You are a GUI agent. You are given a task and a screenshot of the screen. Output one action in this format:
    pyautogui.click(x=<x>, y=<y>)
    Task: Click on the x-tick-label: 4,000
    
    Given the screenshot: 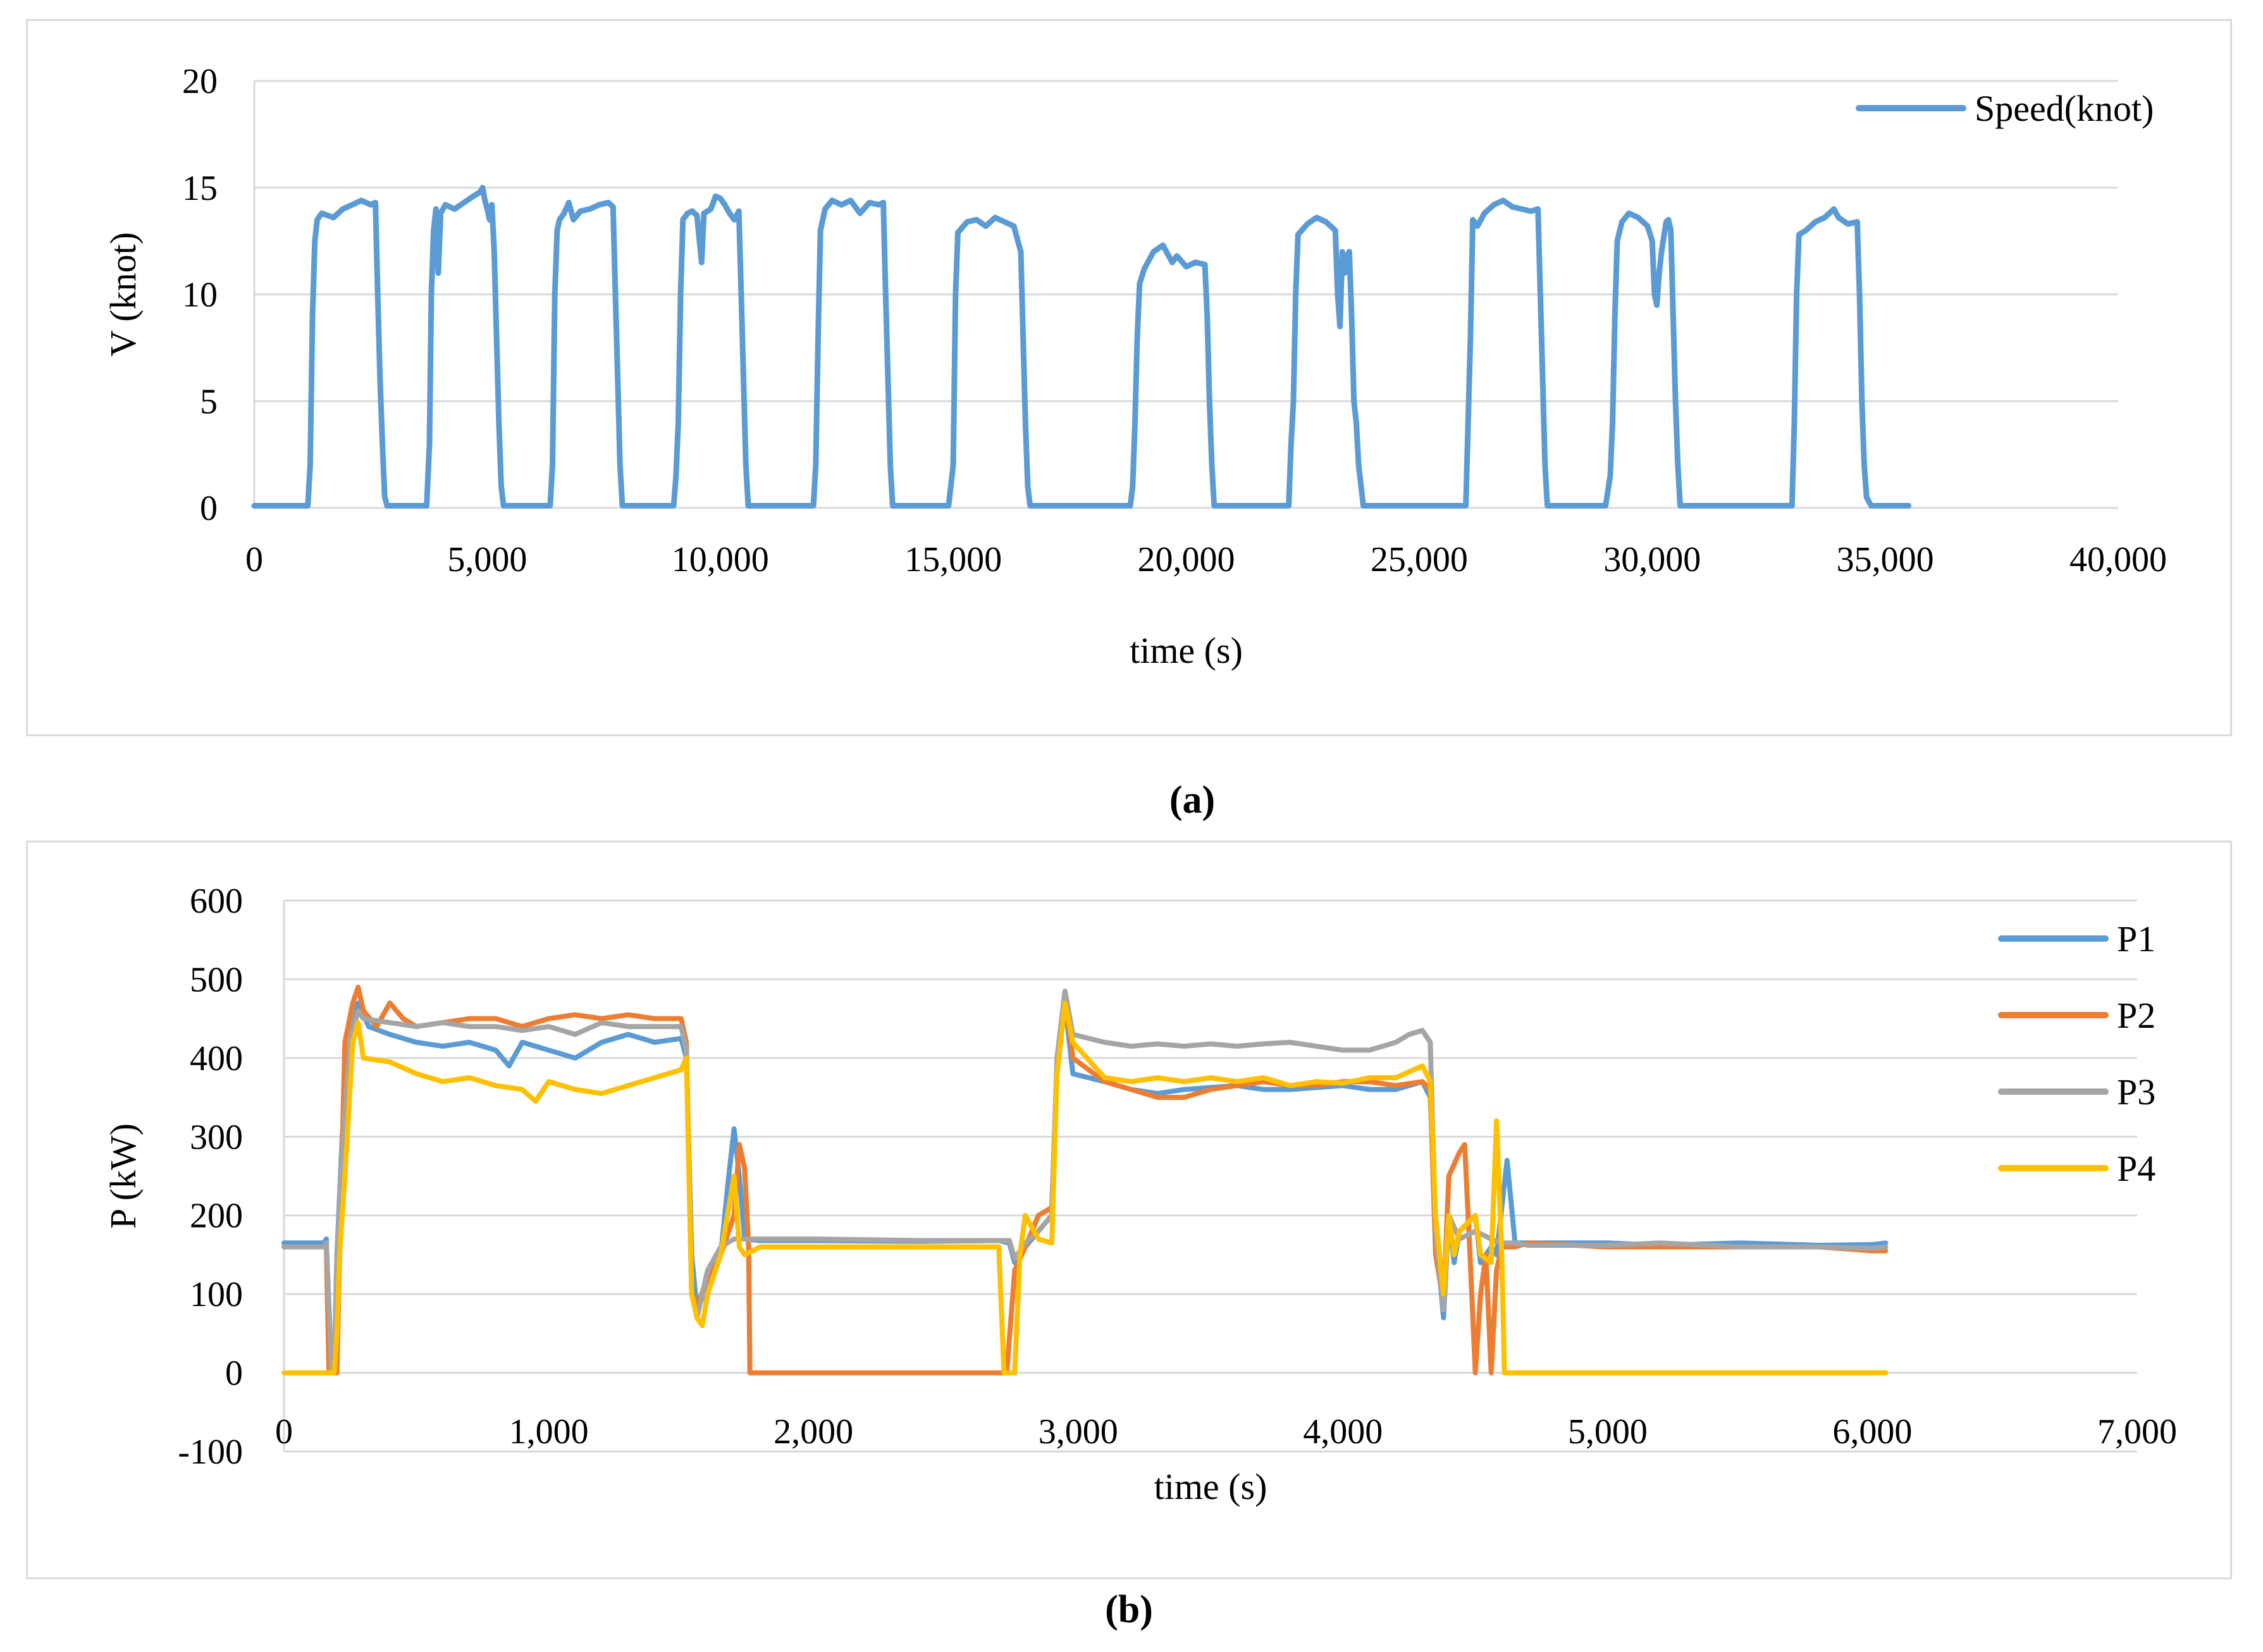 What is the action you would take?
    pyautogui.click(x=1343, y=1432)
    